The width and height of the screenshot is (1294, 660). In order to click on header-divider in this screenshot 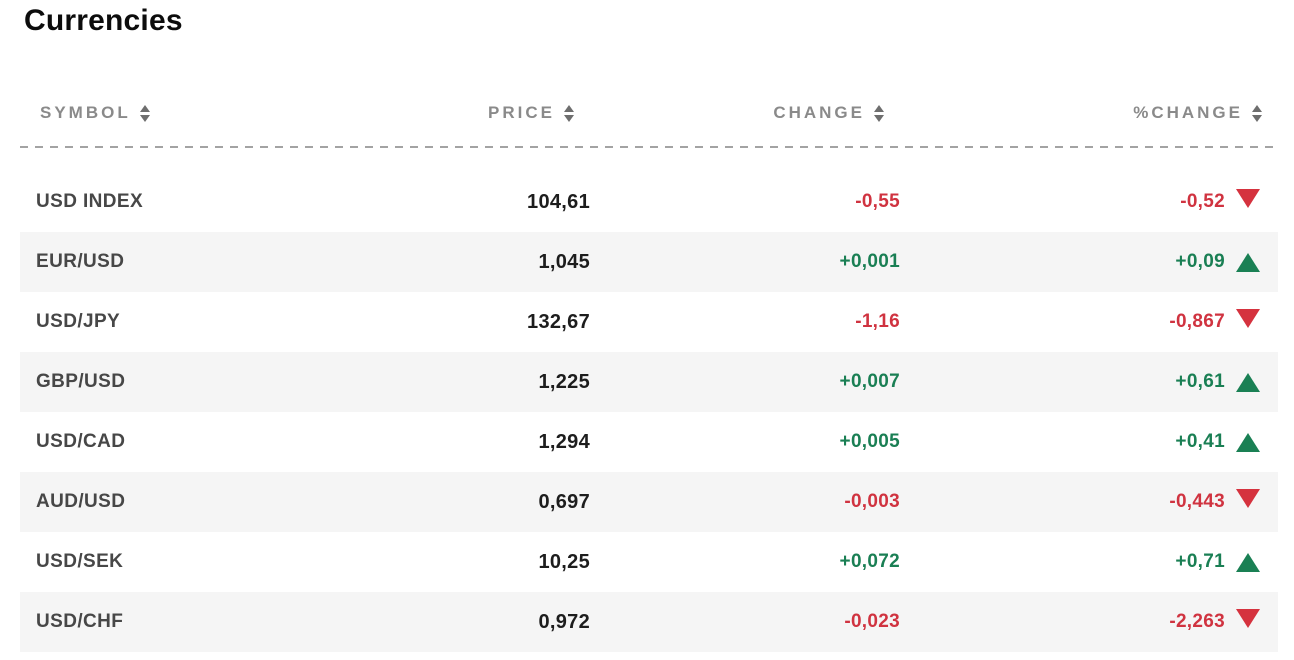, I will do `click(649, 147)`.